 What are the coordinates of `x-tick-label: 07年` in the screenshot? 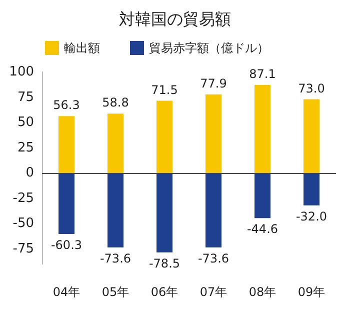 It's located at (214, 292).